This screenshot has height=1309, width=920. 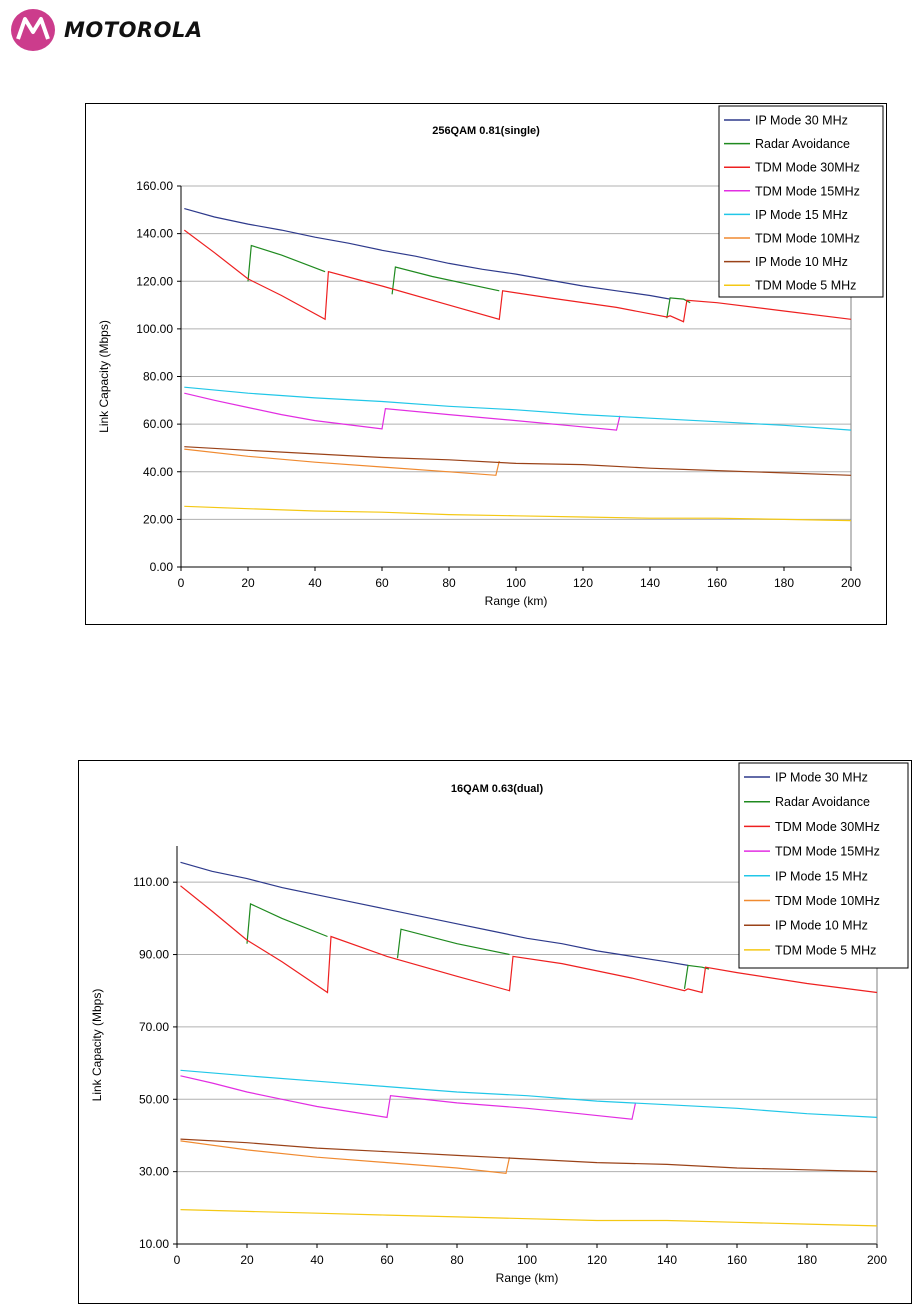 What do you see at coordinates (154, 234) in the screenshot?
I see `y-tick-label: 140.00` at bounding box center [154, 234].